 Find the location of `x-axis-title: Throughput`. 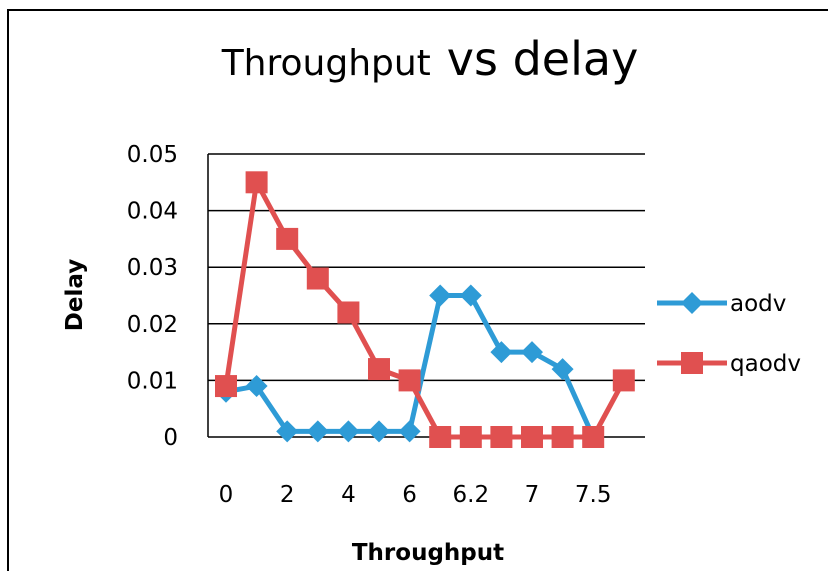

x-axis-title: Throughput is located at coordinates (428, 553).